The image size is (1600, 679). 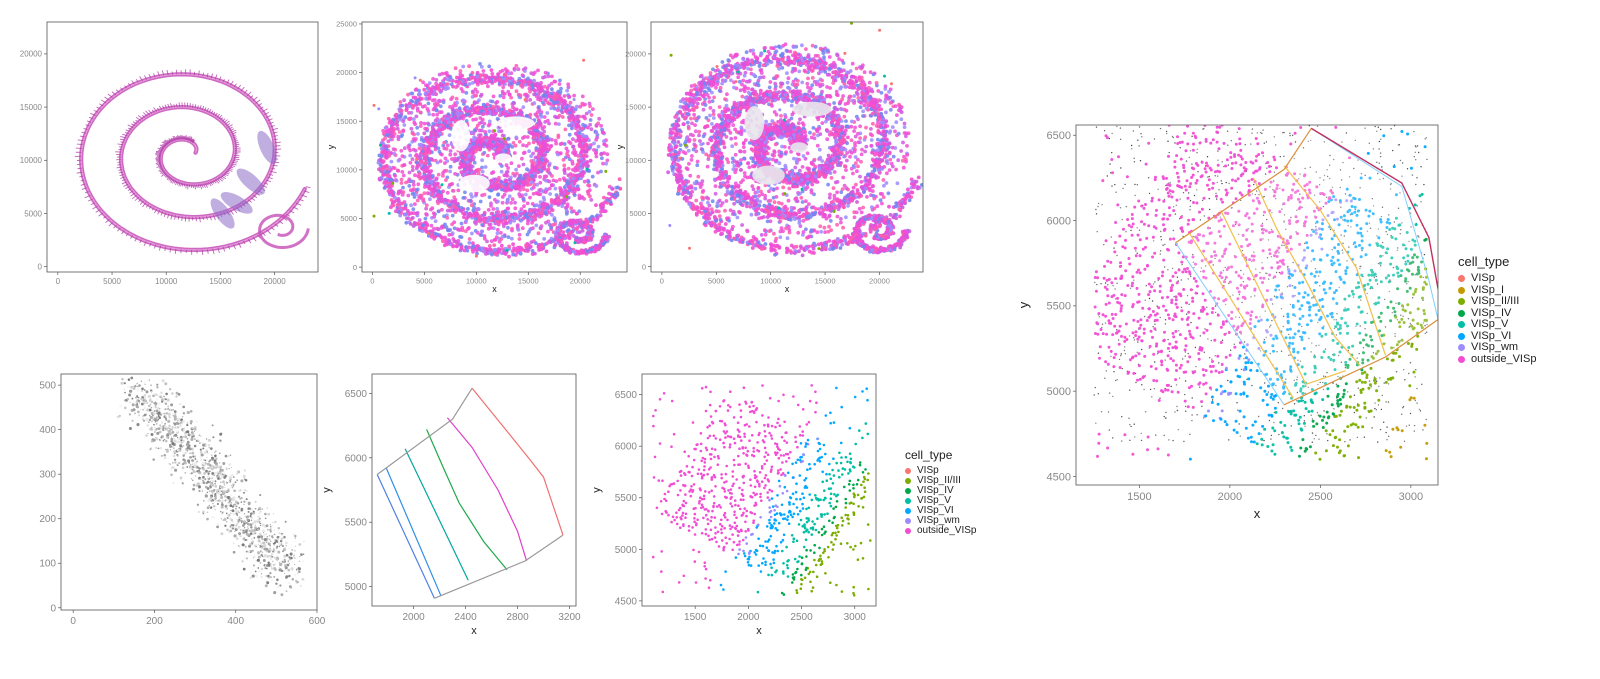 I want to click on tissue-patch, so click(x=250, y=181).